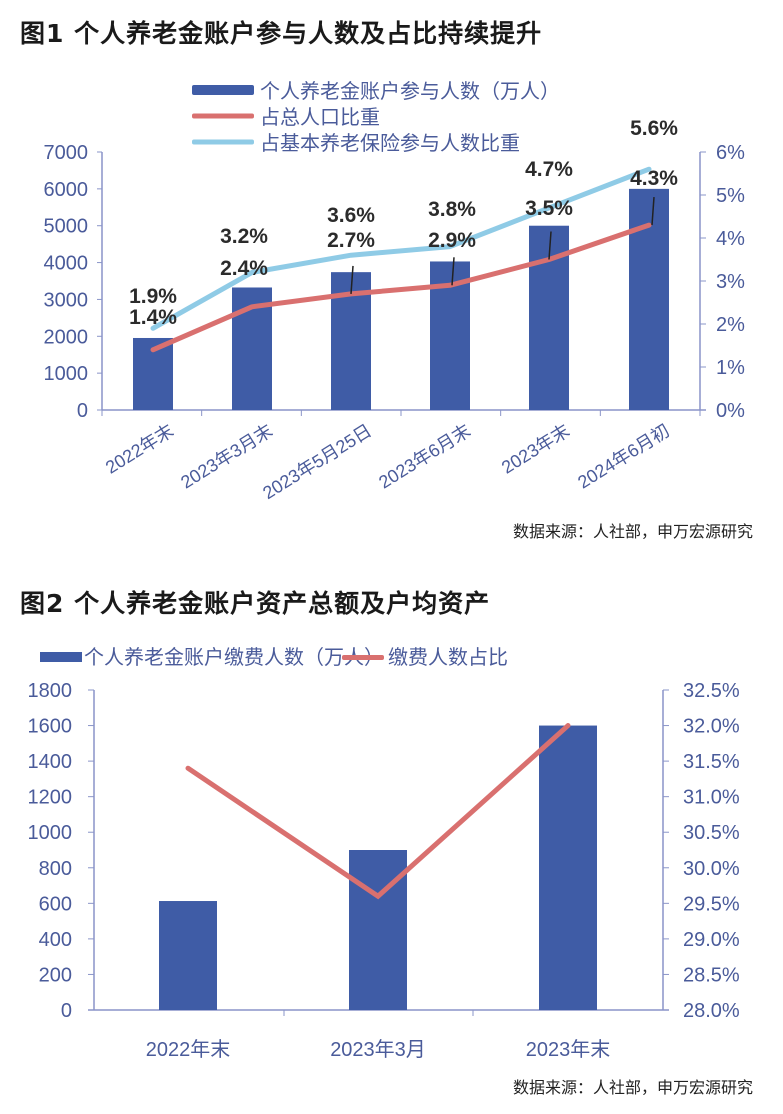  What do you see at coordinates (654, 178) in the screenshot?
I see `population-share-label: 4.3%` at bounding box center [654, 178].